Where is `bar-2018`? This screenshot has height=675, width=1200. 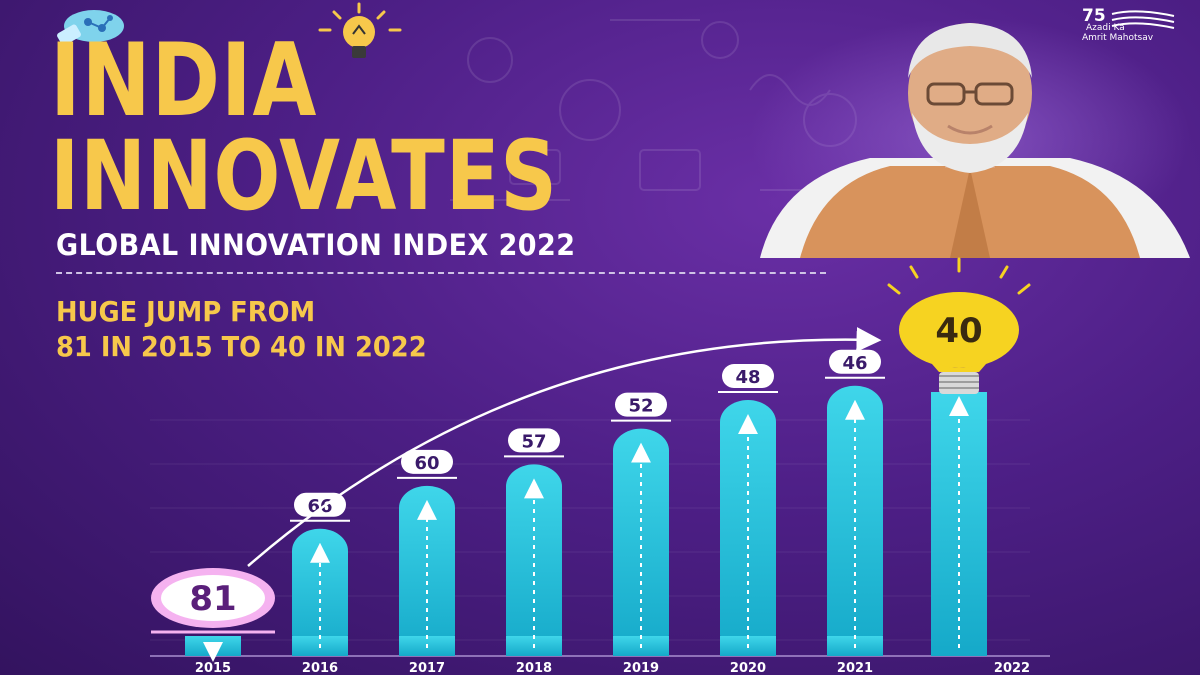 bar-2018 is located at coordinates (534, 560).